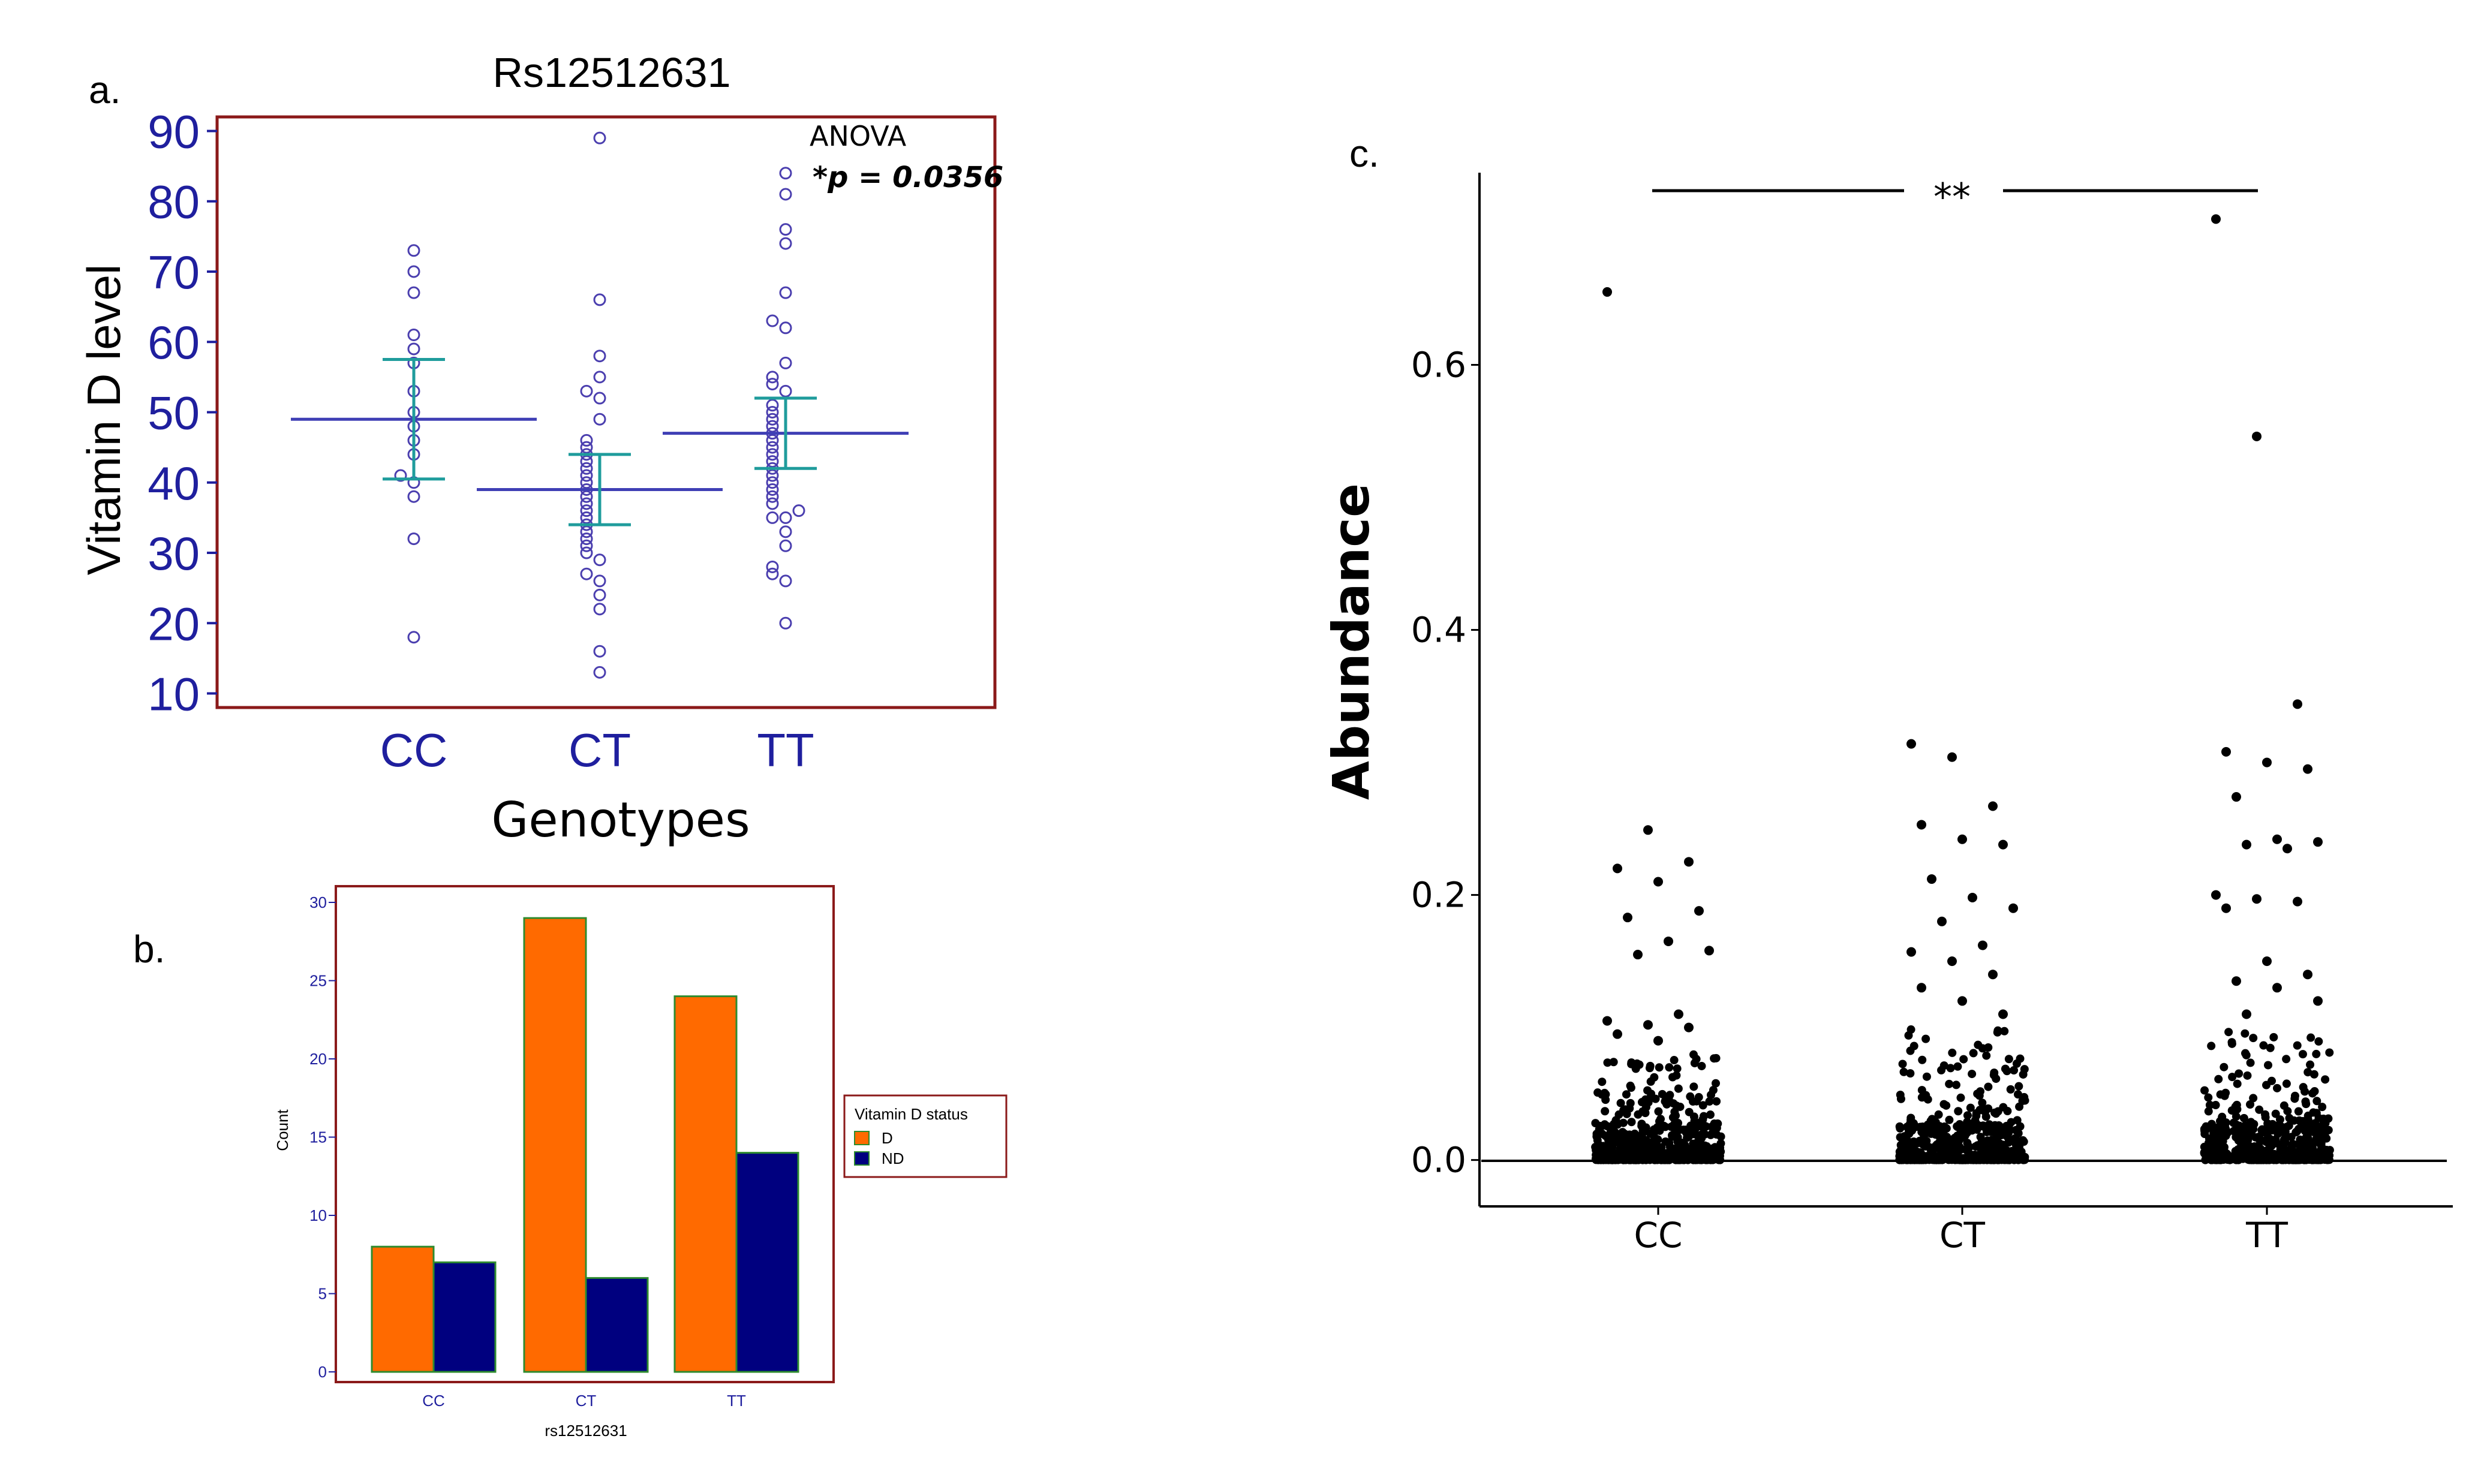 The width and height of the screenshot is (2484, 1484). I want to click on panel-b-y-axis-label: Count, so click(282, 1130).